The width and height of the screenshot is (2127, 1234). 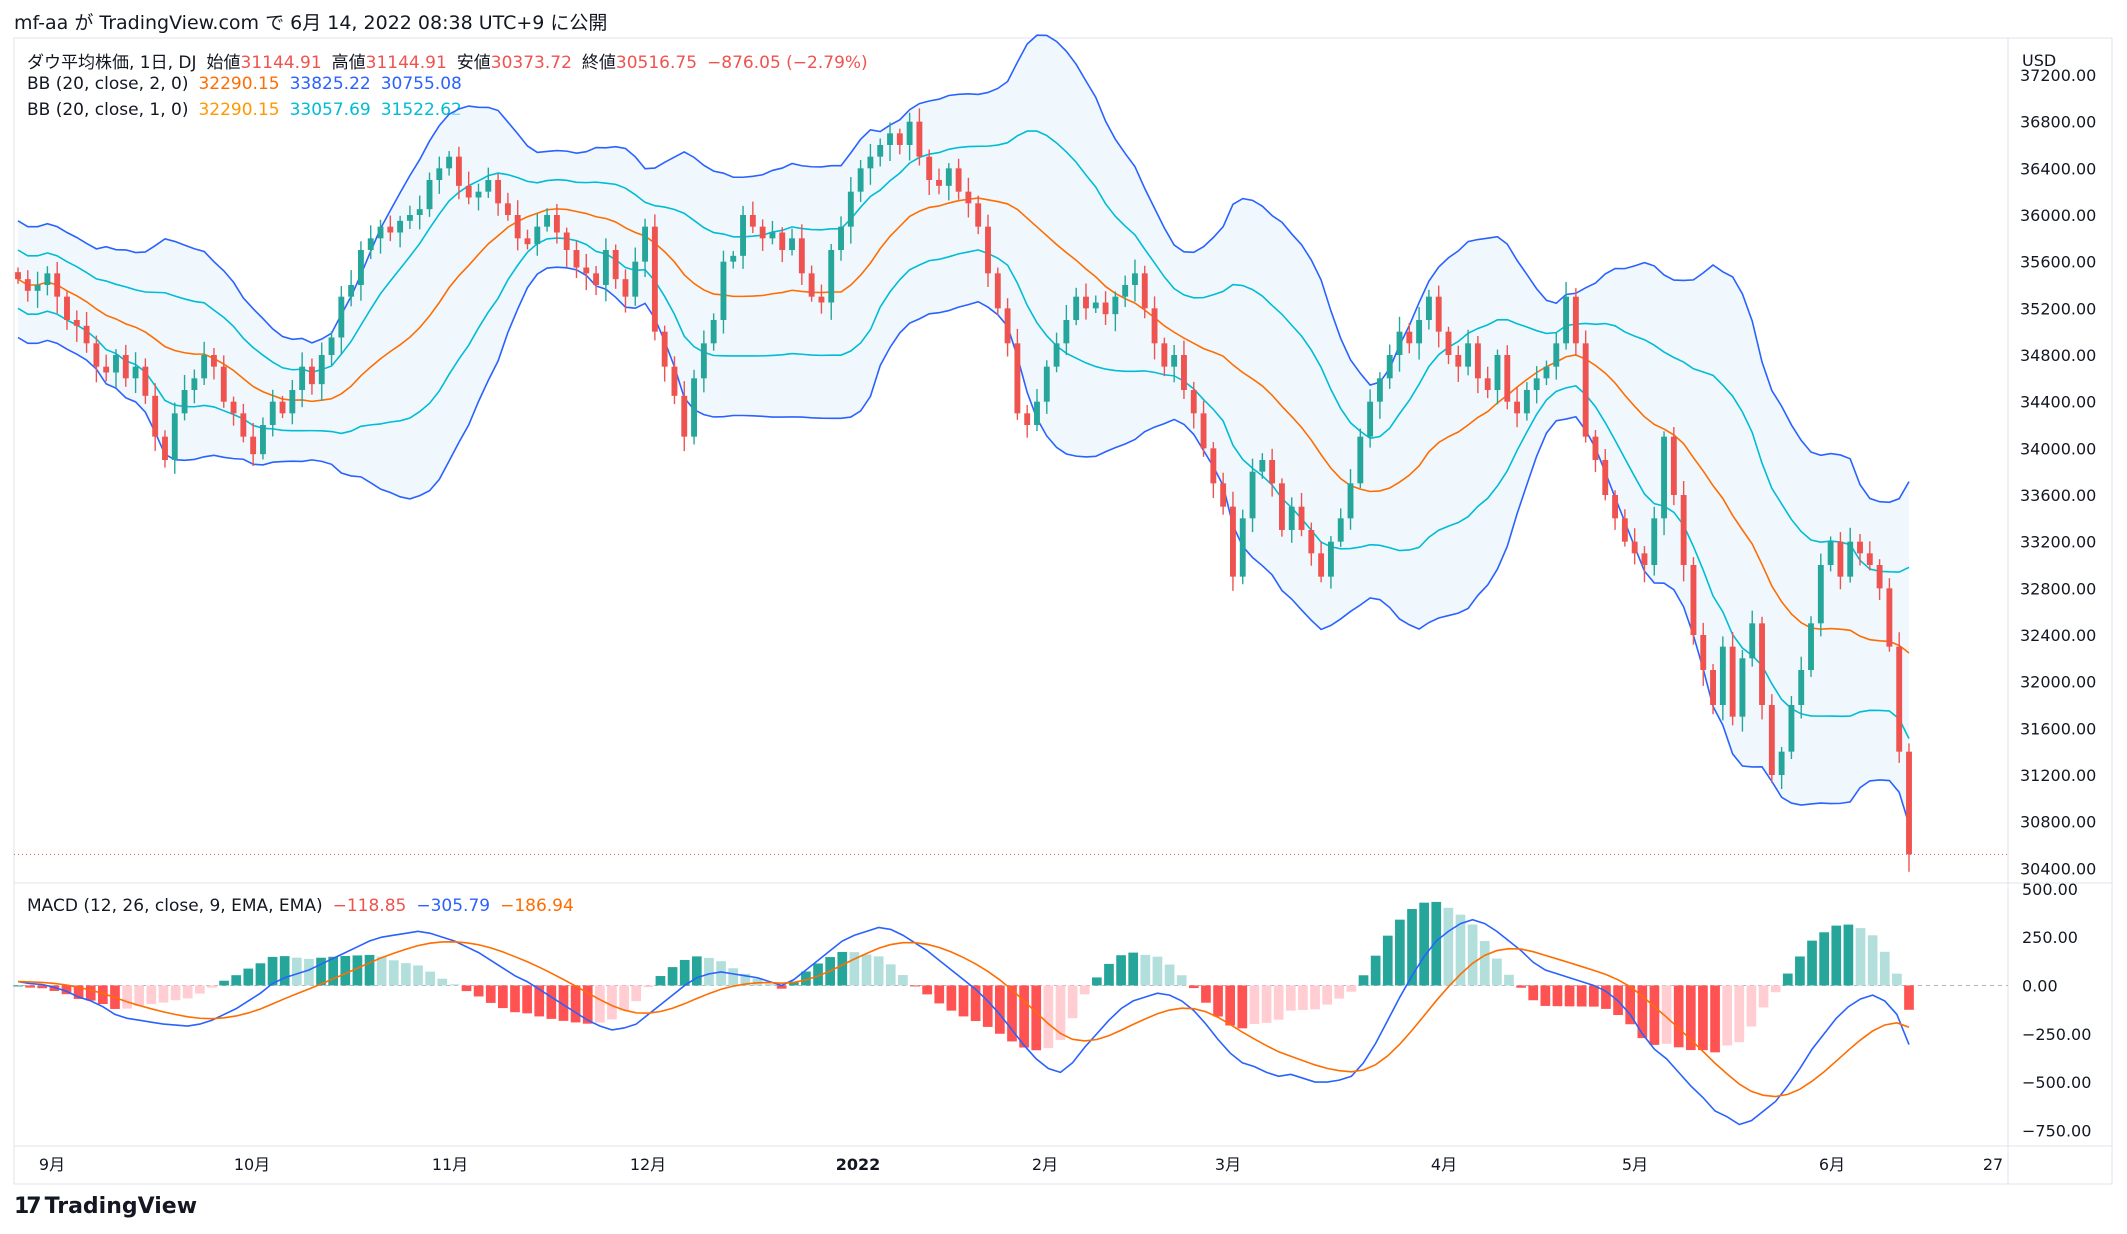 What do you see at coordinates (2058, 355) in the screenshot?
I see `price-tick-label: 34800.00` at bounding box center [2058, 355].